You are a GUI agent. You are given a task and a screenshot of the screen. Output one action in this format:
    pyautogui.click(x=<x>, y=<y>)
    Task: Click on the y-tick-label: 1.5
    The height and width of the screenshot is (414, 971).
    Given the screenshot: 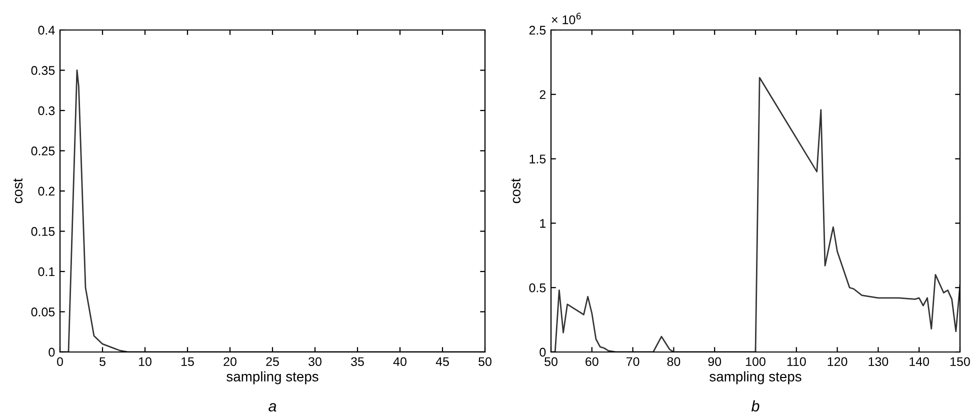 What is the action you would take?
    pyautogui.click(x=538, y=159)
    